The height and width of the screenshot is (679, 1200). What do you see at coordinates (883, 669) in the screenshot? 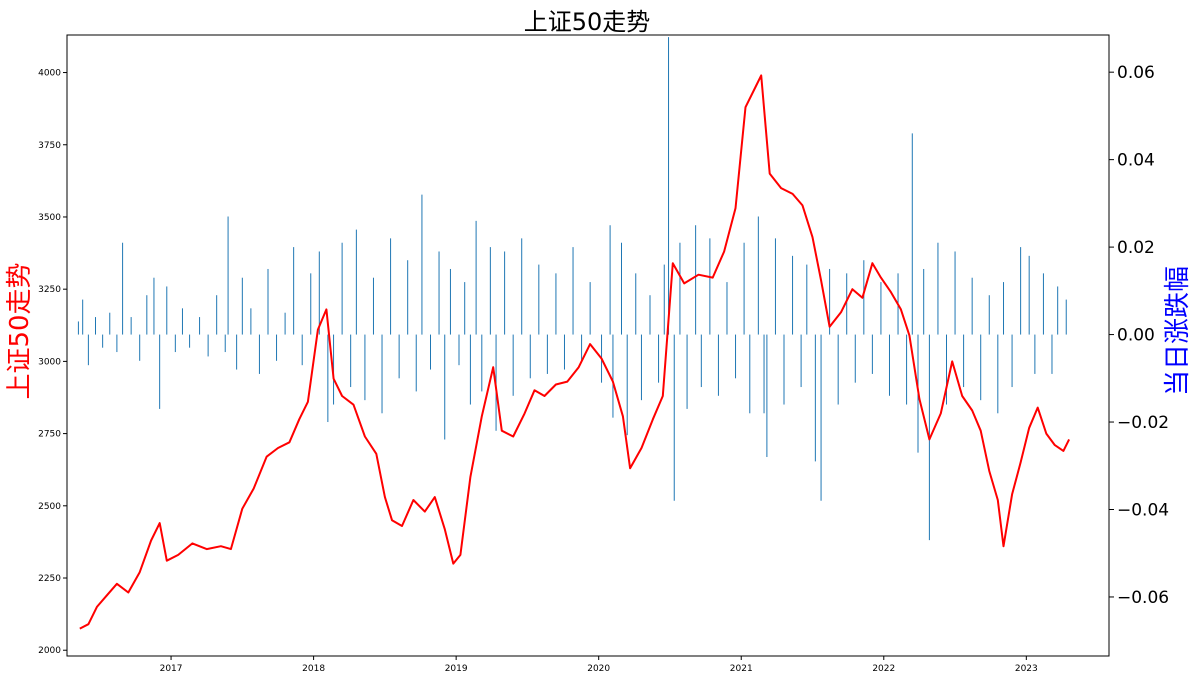
I see `x-tick-label: 2022` at bounding box center [883, 669].